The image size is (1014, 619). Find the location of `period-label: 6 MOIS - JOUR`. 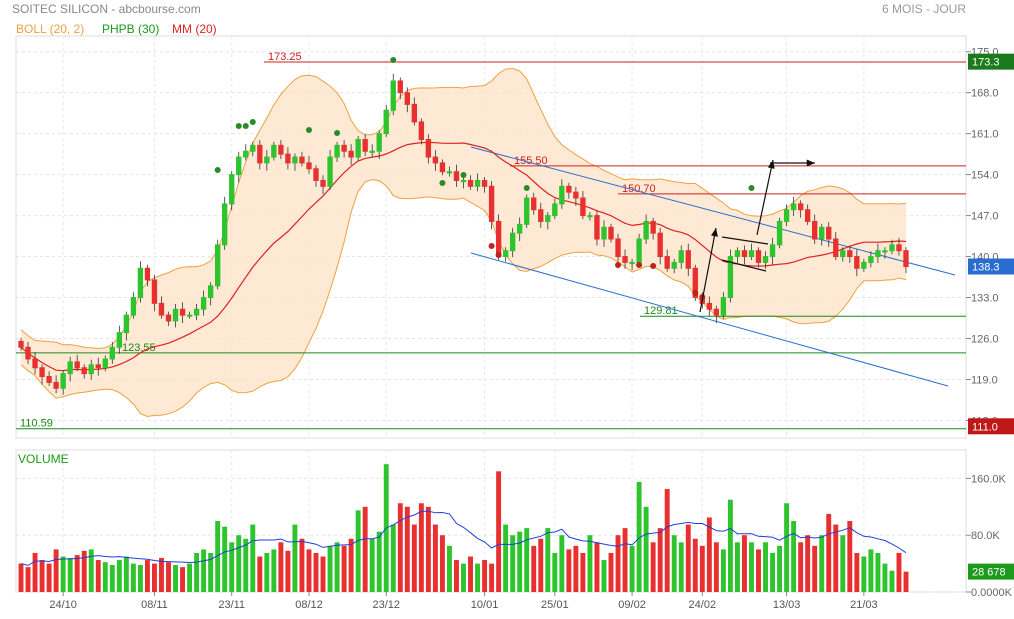

period-label: 6 MOIS - JOUR is located at coordinates (923, 9).